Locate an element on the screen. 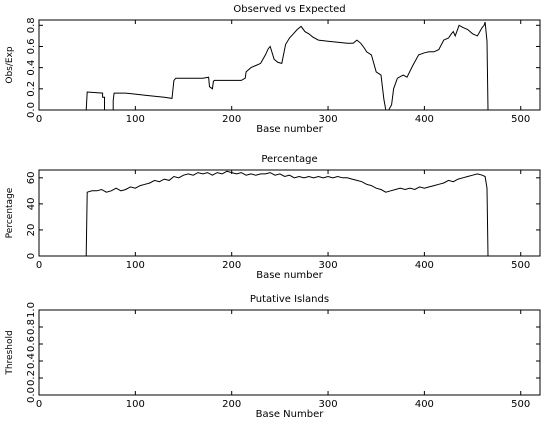  panel-title: Percentage is located at coordinates (289, 159).